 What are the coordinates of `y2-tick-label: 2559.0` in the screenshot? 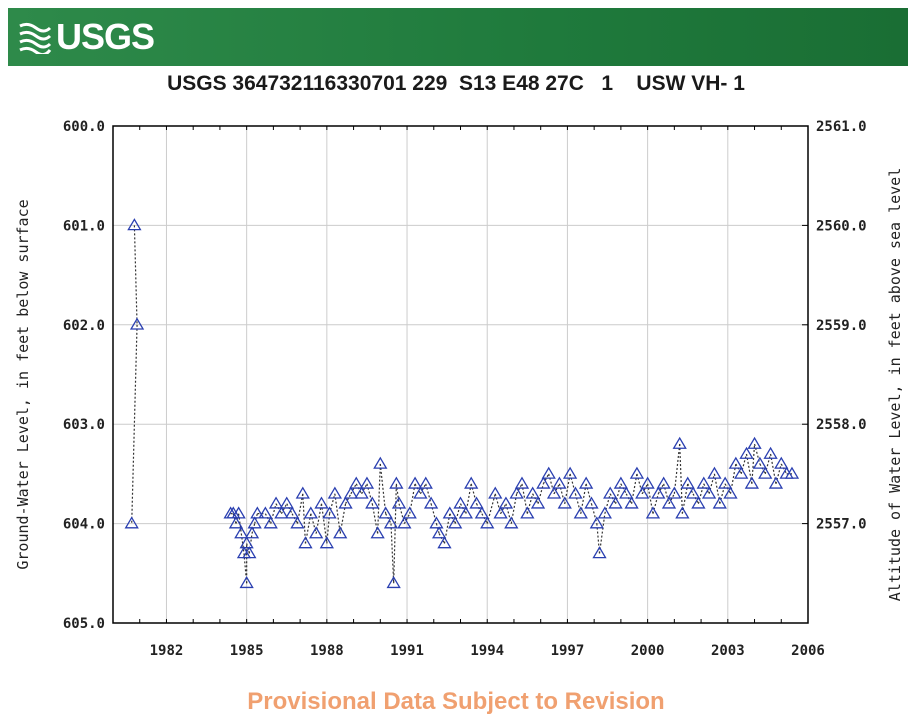 It's located at (841, 326).